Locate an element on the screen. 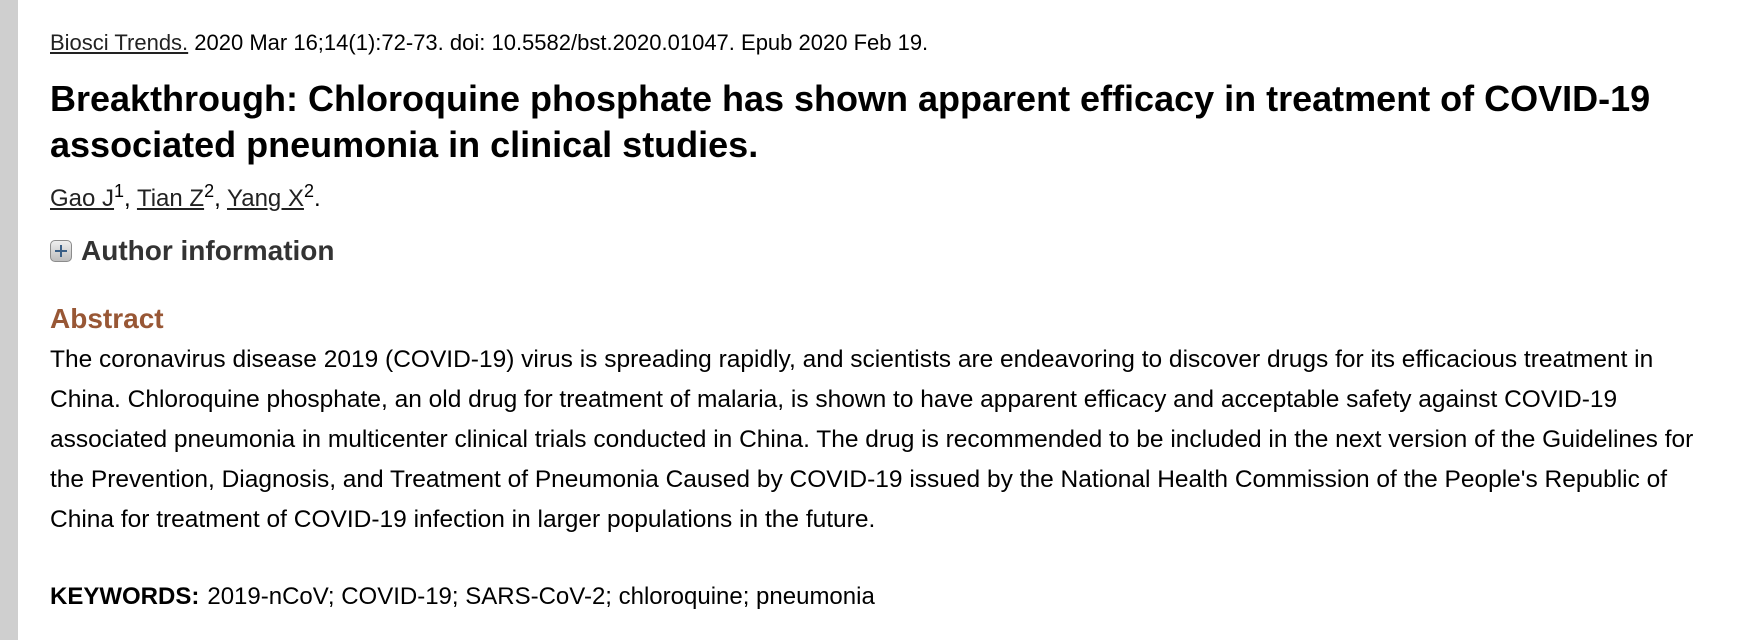 Image resolution: width=1740 pixels, height=640 pixels. author-link-gao: Gao J is located at coordinates (82, 198).